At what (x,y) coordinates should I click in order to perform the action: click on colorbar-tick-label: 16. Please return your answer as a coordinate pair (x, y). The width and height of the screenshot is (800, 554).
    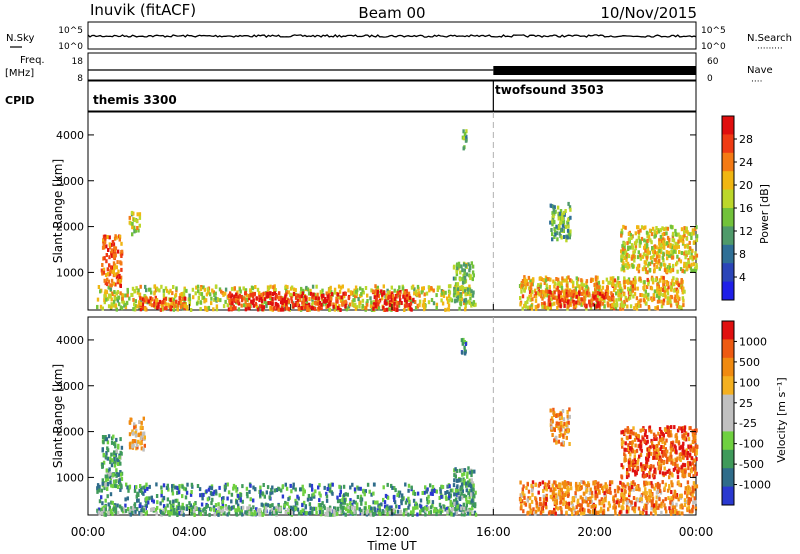
    Looking at the image, I should click on (746, 208).